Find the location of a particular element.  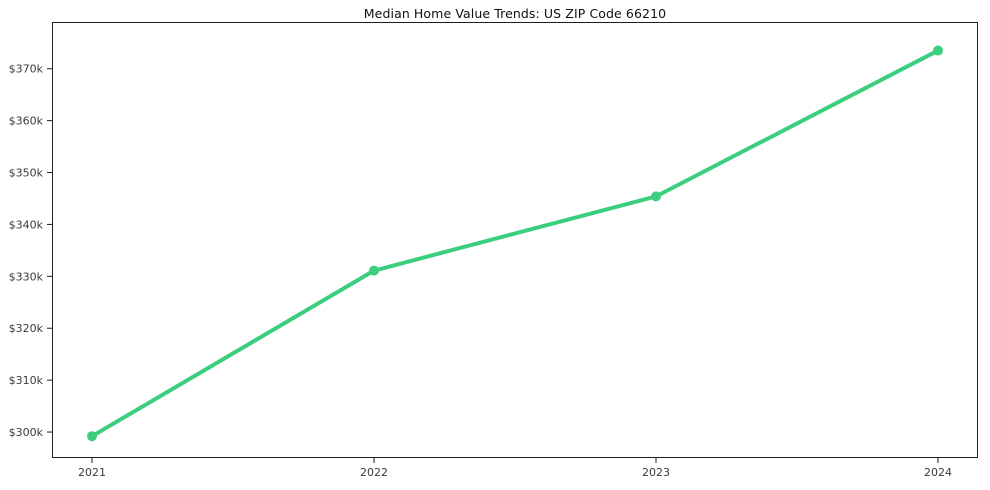

y-tick-label: $340k is located at coordinates (26, 224).